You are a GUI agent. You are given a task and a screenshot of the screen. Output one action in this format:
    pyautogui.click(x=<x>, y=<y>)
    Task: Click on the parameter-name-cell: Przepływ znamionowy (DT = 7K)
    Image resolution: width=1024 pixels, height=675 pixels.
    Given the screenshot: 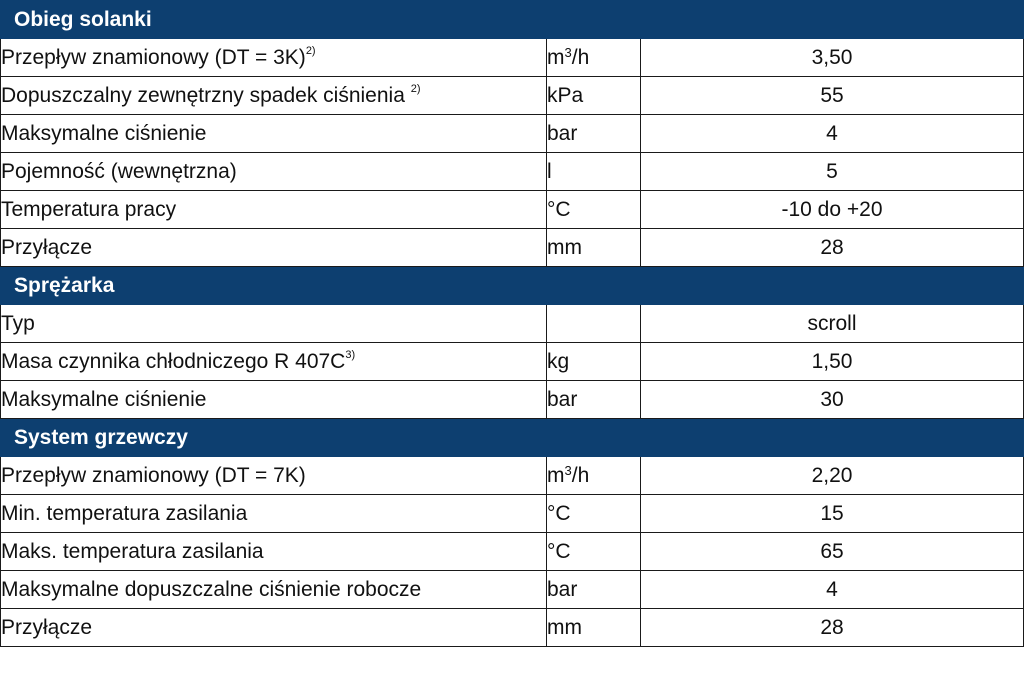 What is the action you would take?
    pyautogui.click(x=273, y=475)
    